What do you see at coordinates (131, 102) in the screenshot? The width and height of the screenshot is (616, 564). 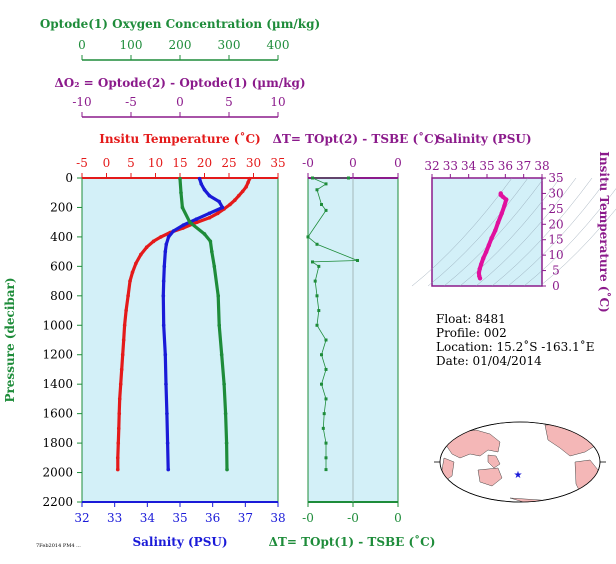 I see `delta-o2-axis-tick-label: -5` at bounding box center [131, 102].